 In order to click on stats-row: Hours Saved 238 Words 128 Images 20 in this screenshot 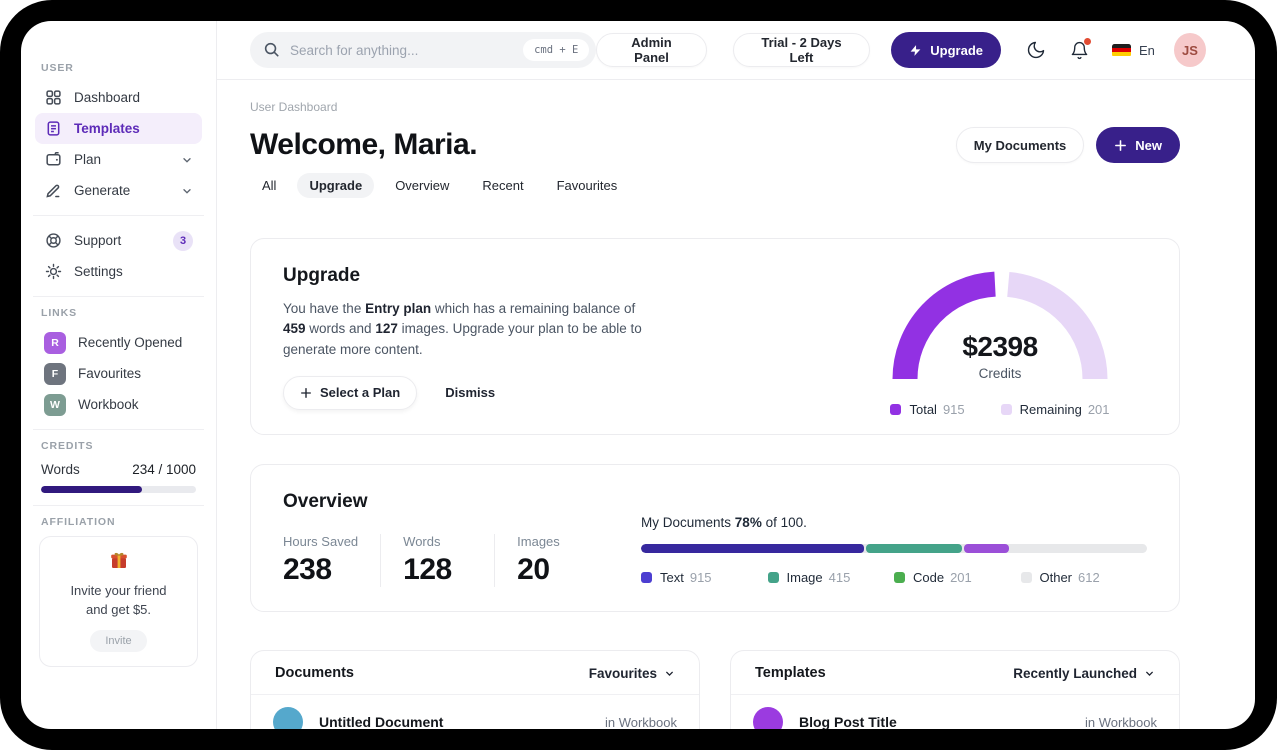, I will do `click(462, 560)`.